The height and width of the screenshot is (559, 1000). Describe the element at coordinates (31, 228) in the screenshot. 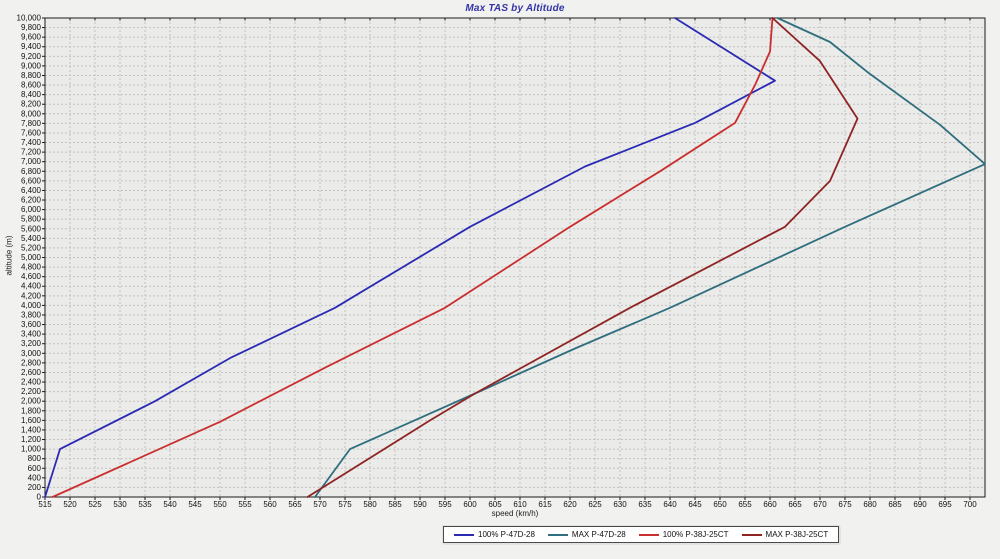

I see `y-tick-label: 5,600` at that location.